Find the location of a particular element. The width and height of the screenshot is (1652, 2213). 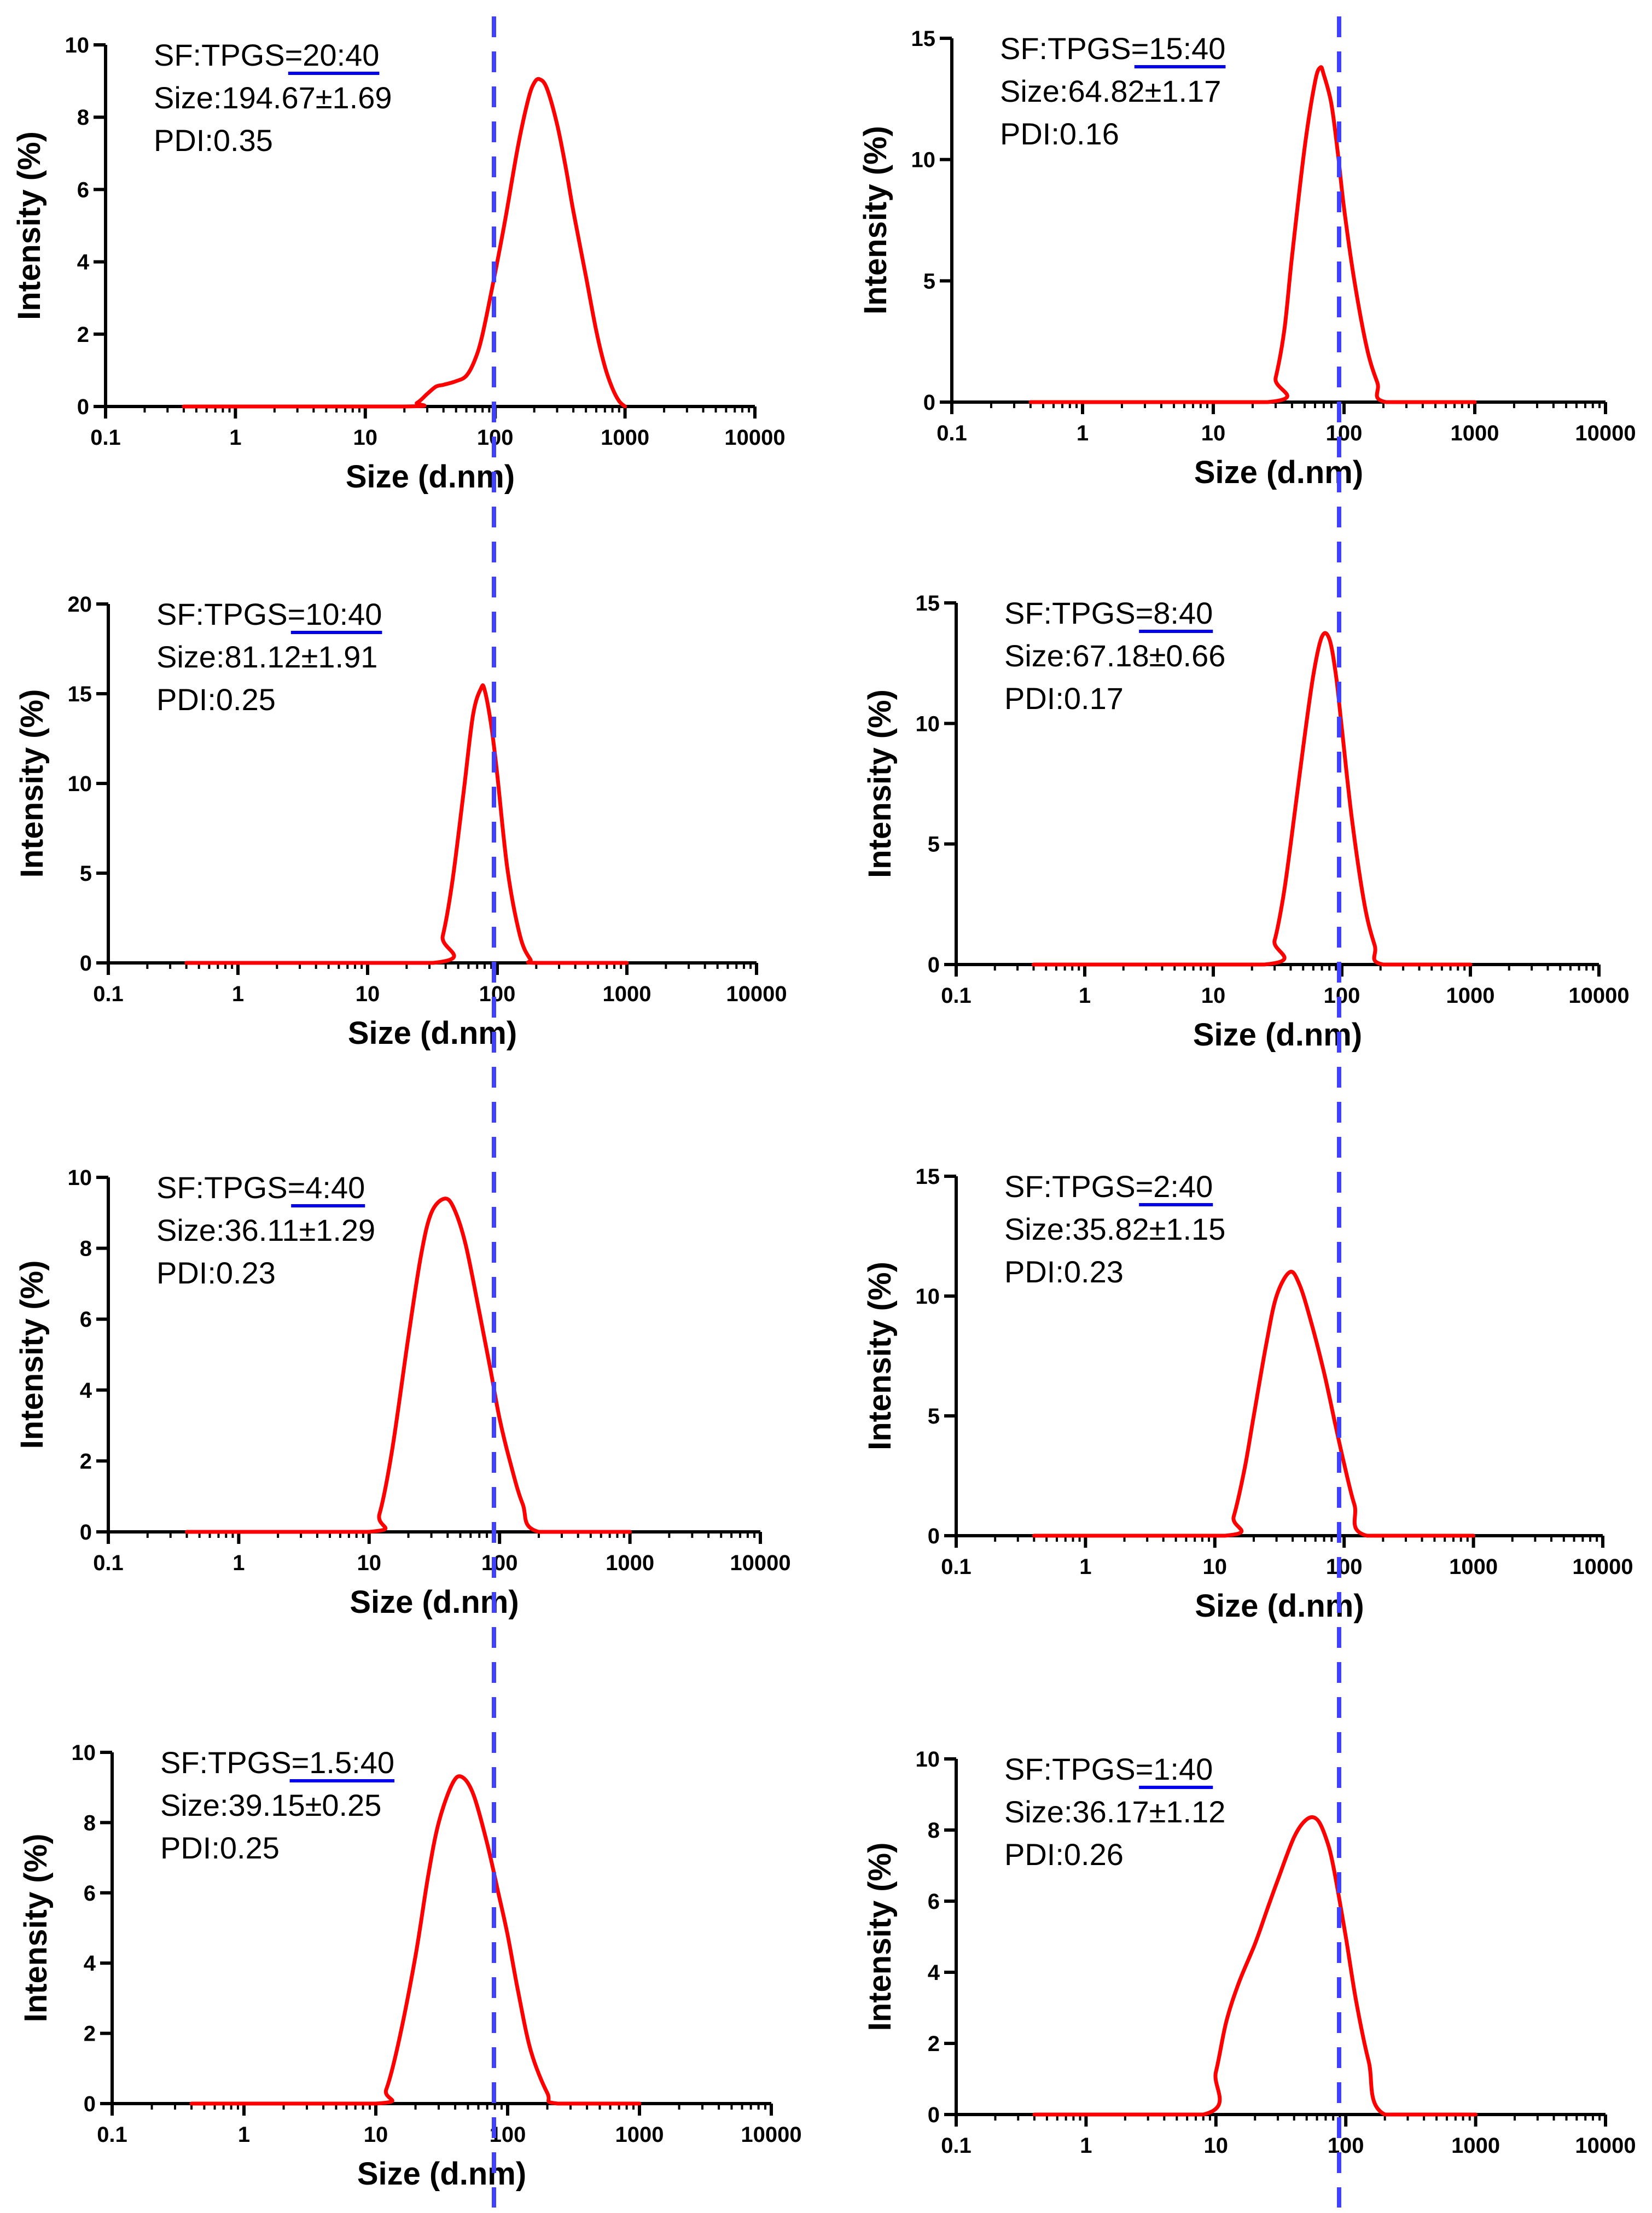

pdi-label: PDI:0.17 is located at coordinates (1064, 698).